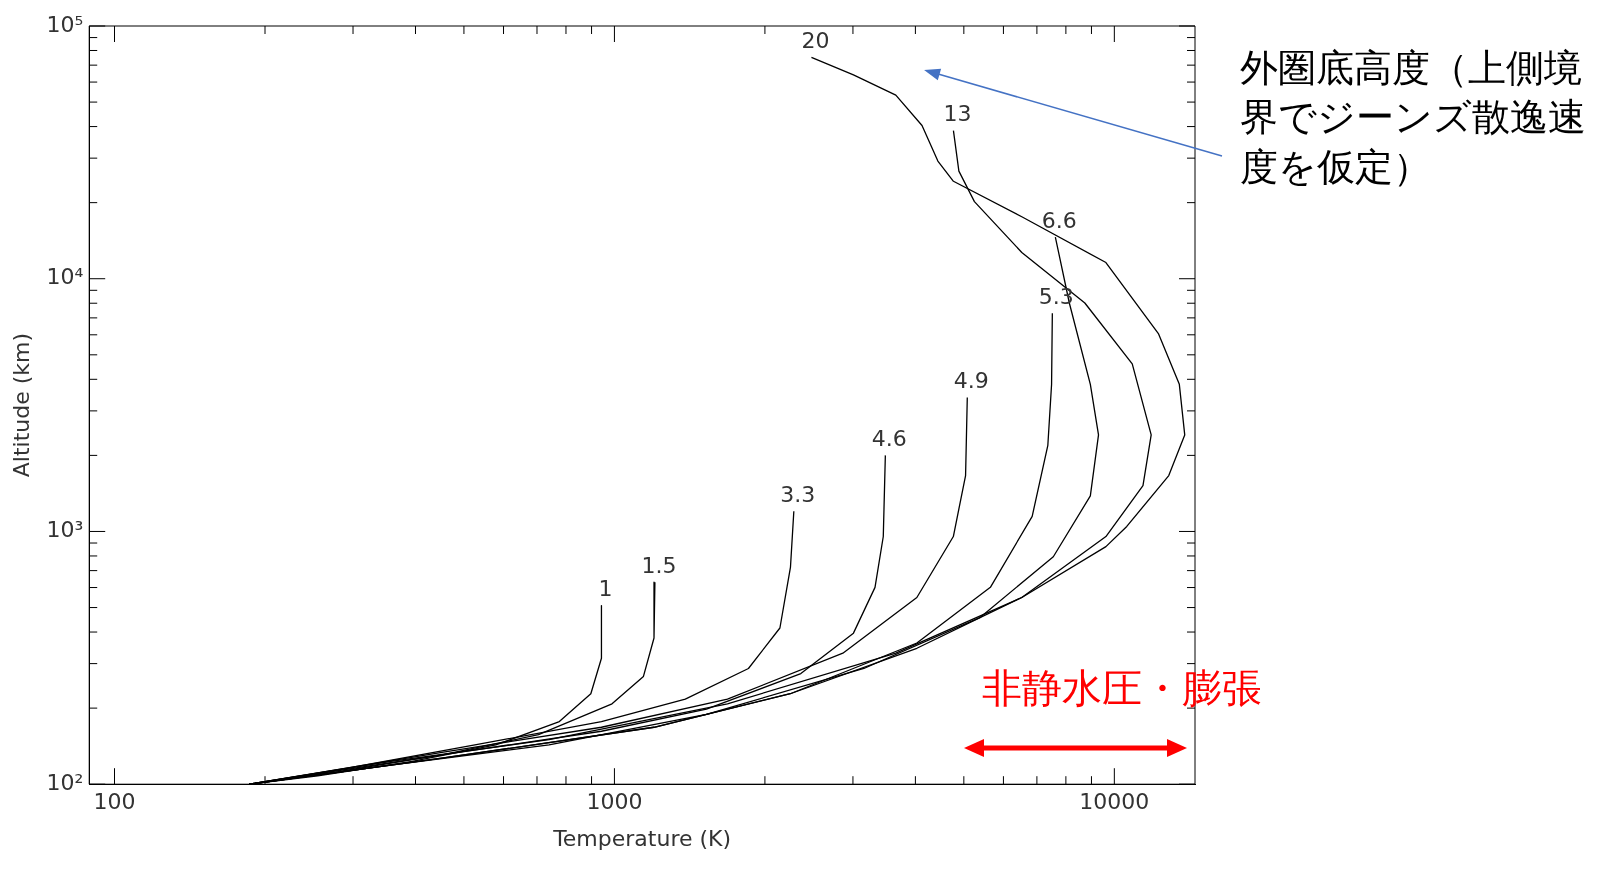  Describe the element at coordinates (798, 494) in the screenshot. I see `series-label: 3.3` at that location.